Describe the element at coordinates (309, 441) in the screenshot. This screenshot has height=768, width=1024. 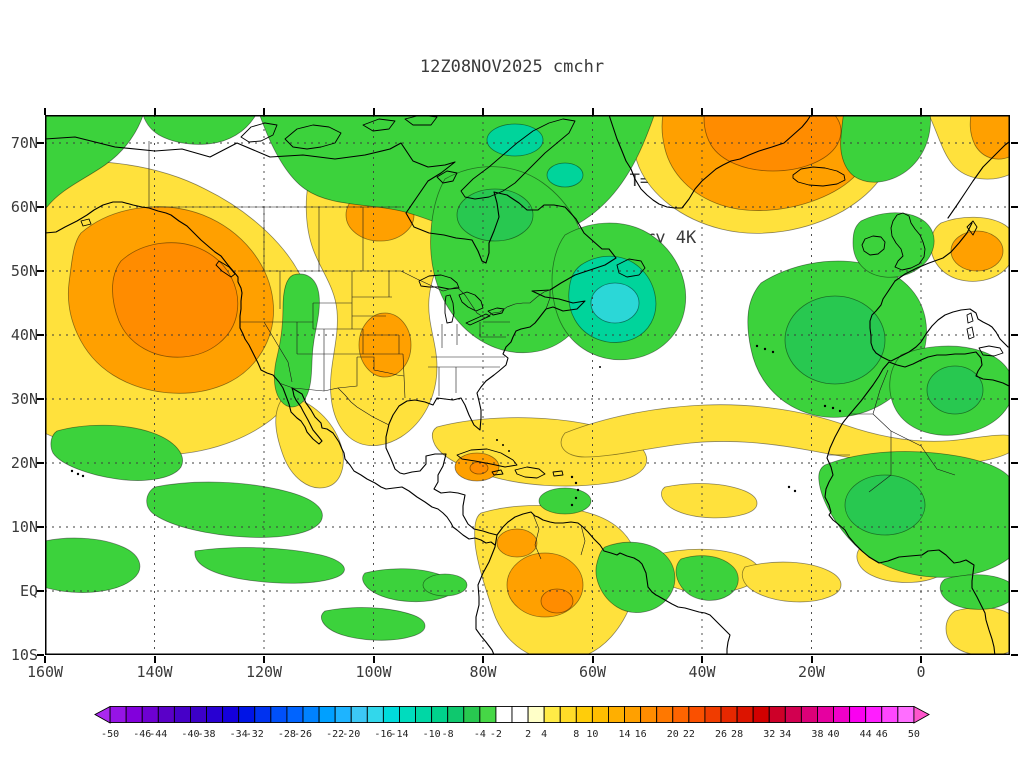
I see `shade-baja-offshore-positive` at that location.